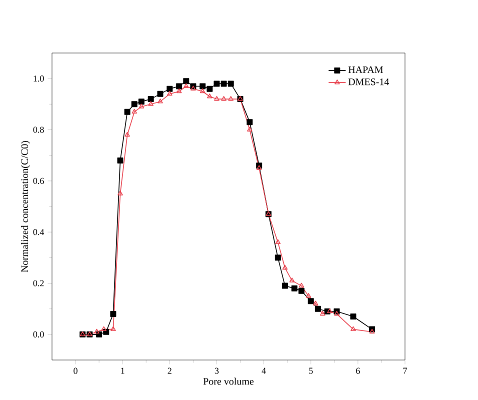 Image resolution: width=478 pixels, height=400 pixels. What do you see at coordinates (228, 381) in the screenshot?
I see `x-axis-title: Pore volume` at bounding box center [228, 381].